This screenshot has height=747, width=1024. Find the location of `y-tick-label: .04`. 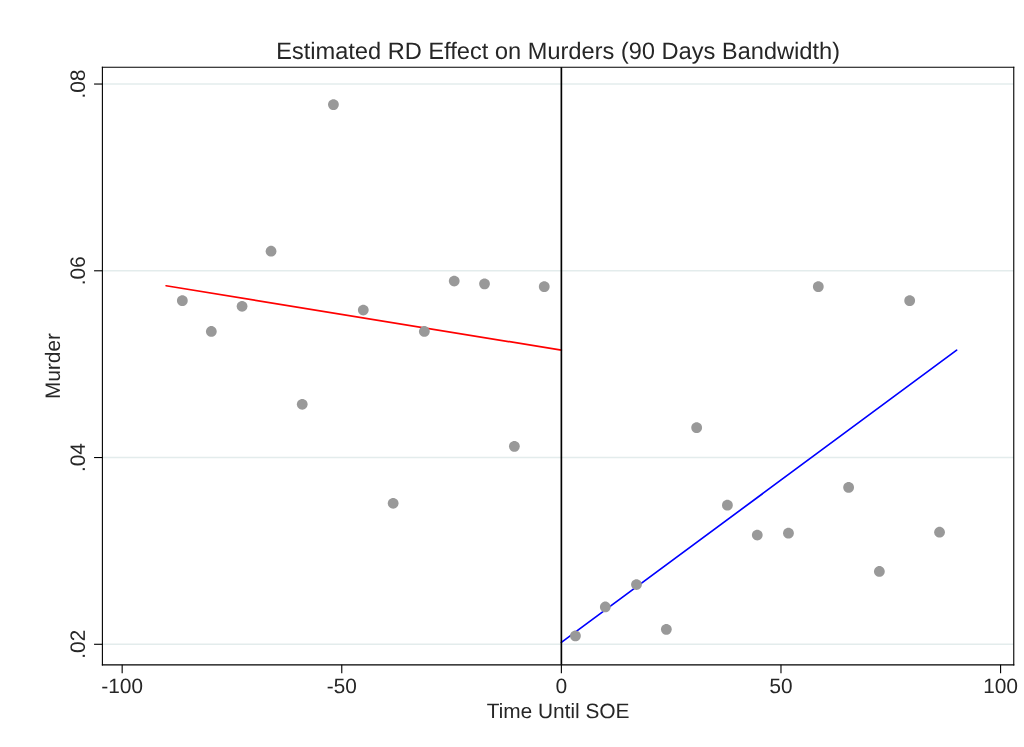

y-tick-label: .04 is located at coordinates (78, 457).